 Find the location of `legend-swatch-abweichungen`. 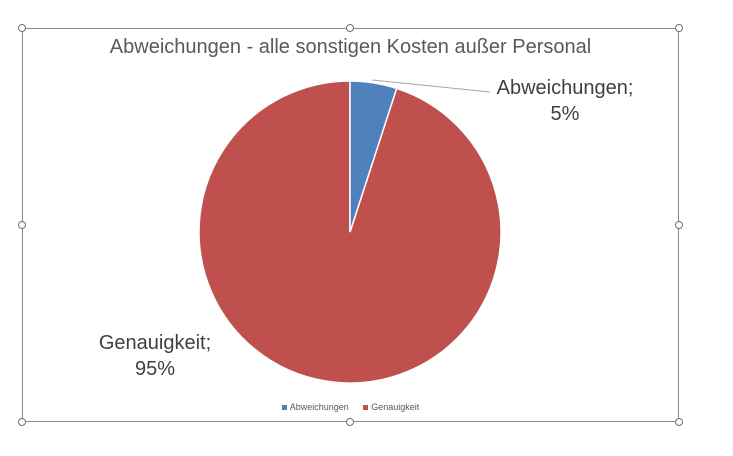

legend-swatch-abweichungen is located at coordinates (284, 408).